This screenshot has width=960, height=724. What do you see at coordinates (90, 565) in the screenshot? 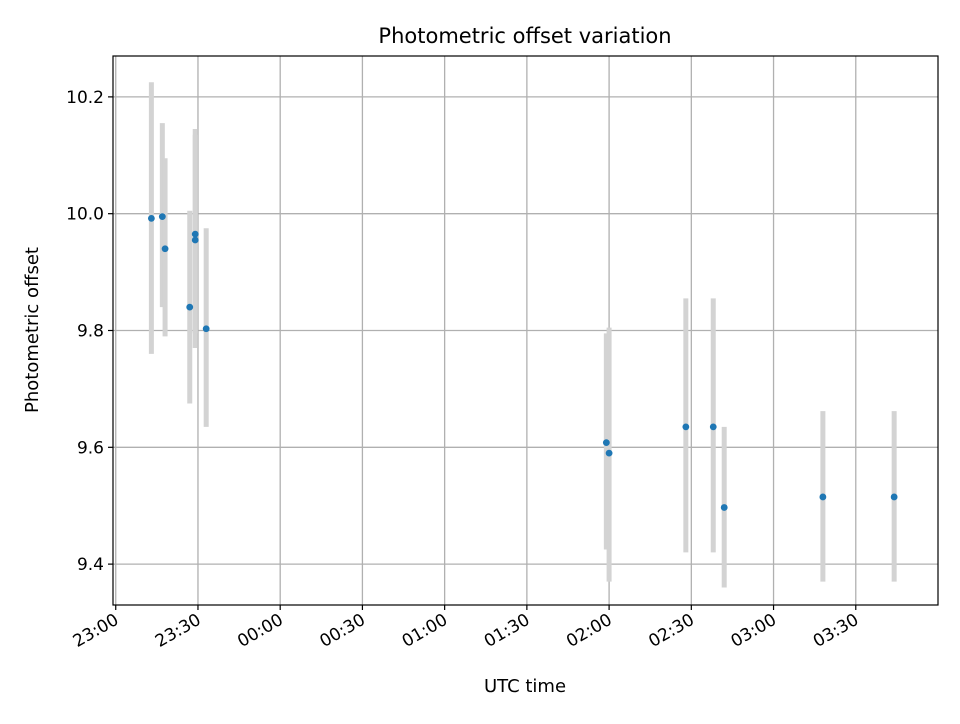
I see `y-tick-label: 9.4` at bounding box center [90, 565].